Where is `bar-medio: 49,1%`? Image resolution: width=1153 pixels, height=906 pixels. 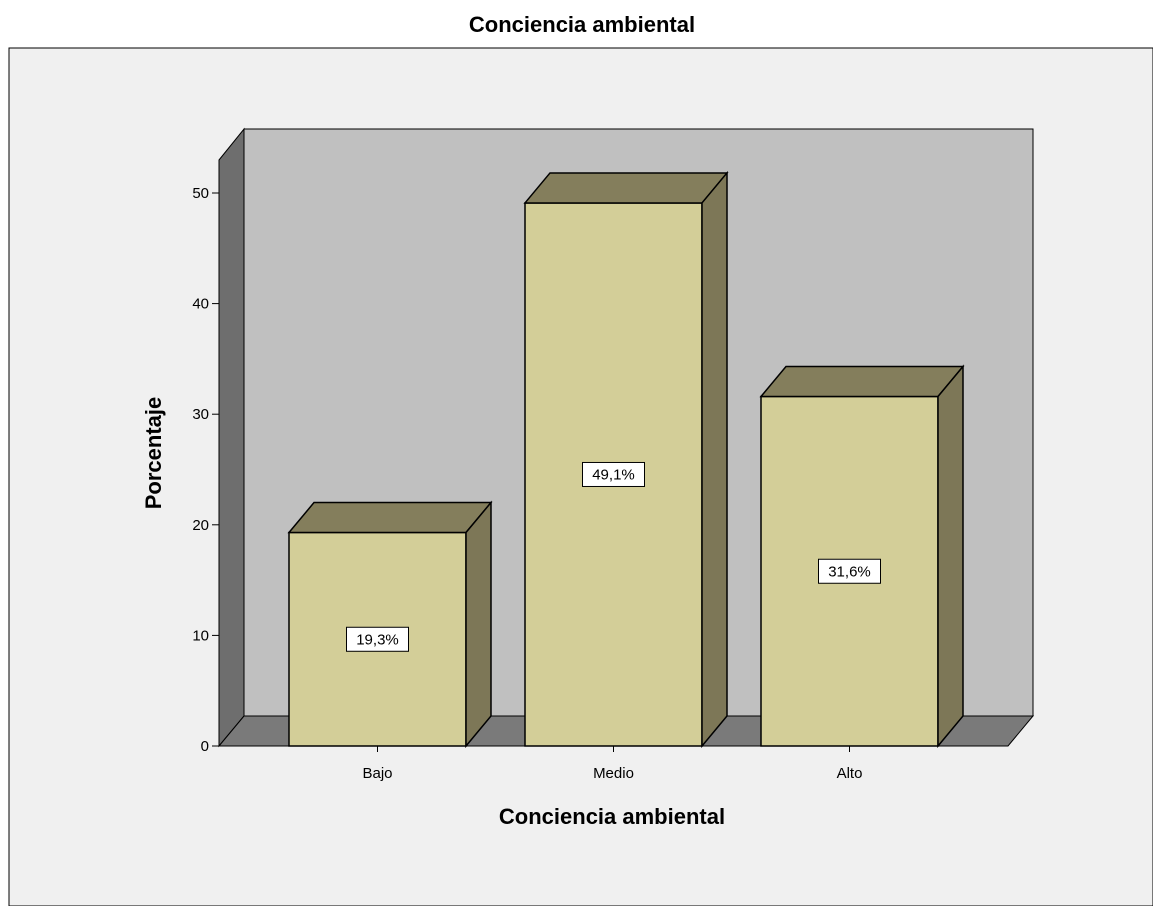 bar-medio: 49,1% is located at coordinates (626, 459).